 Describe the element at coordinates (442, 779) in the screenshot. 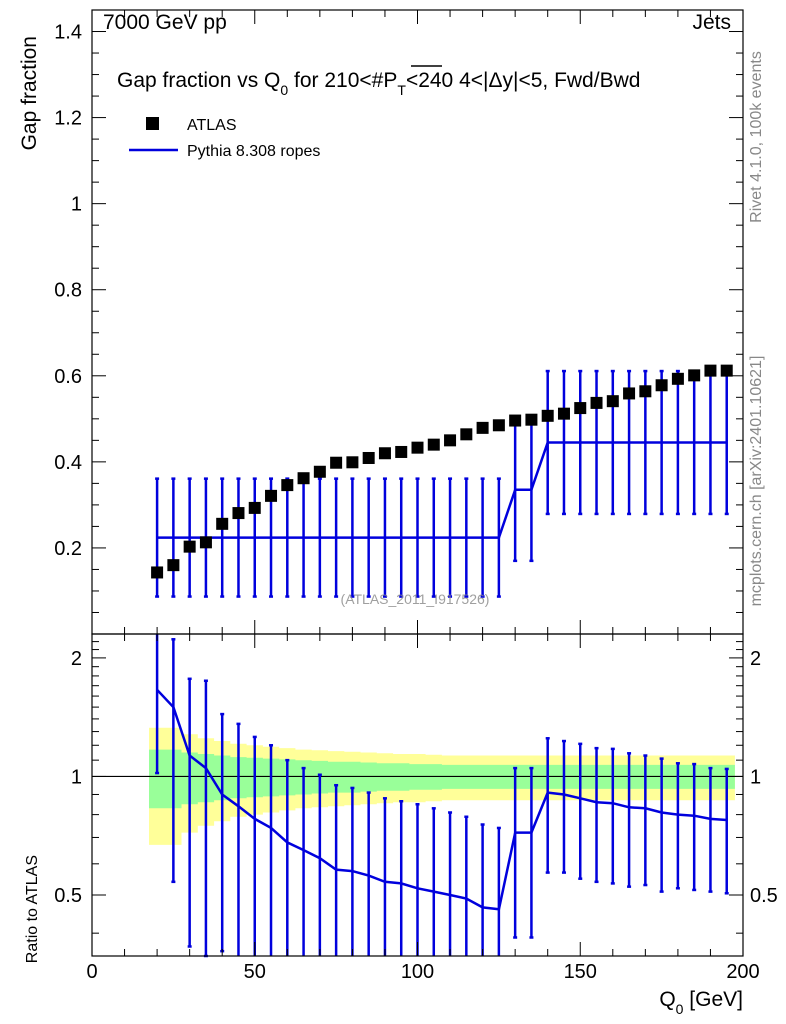

I see `ratio-band-stat` at that location.